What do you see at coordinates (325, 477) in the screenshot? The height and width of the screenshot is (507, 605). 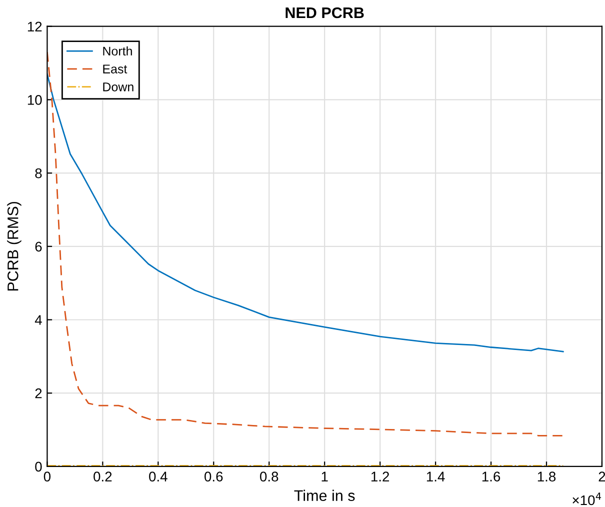 I see `x-tick-label: 1` at bounding box center [325, 477].